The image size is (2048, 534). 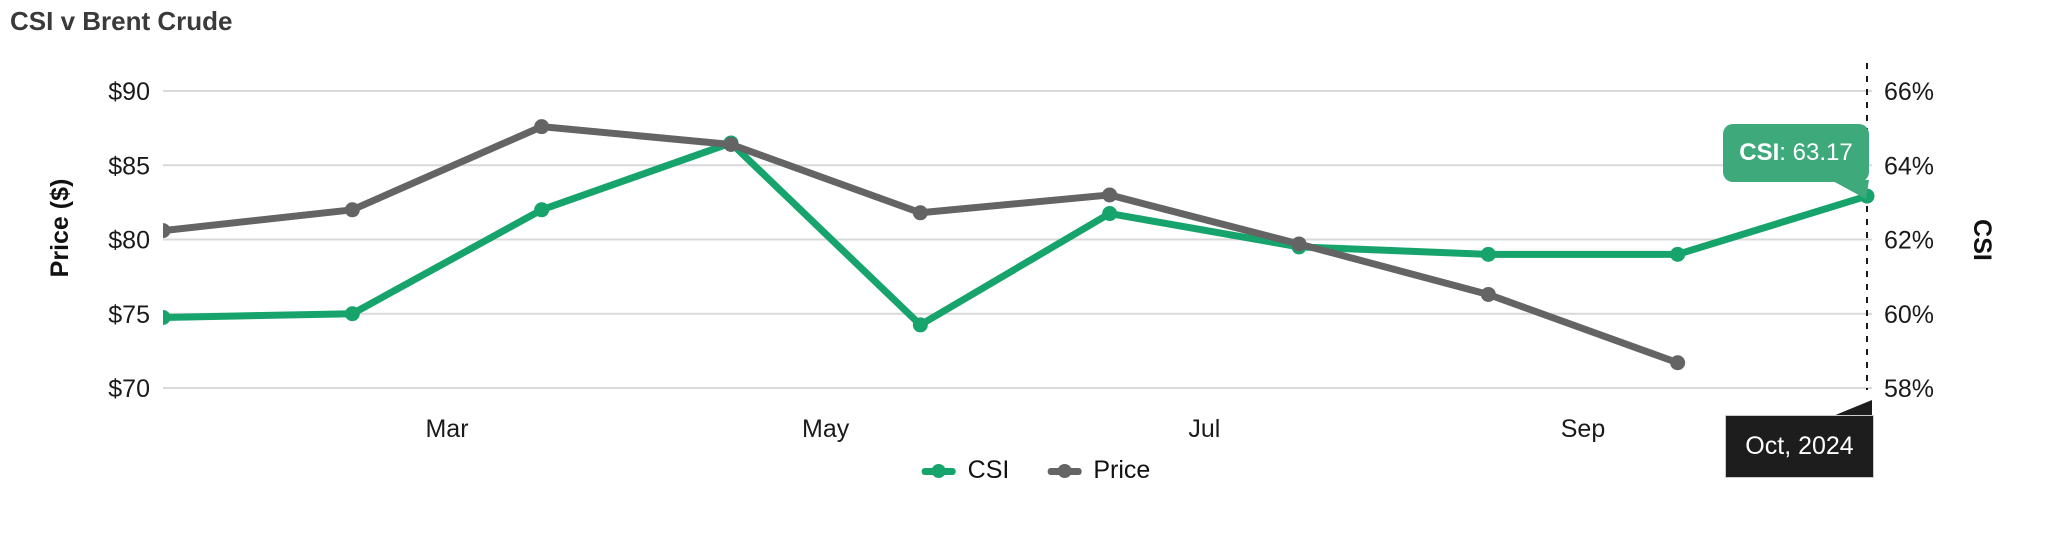 What do you see at coordinates (988, 470) in the screenshot?
I see `legend-label-csi: CSI` at bounding box center [988, 470].